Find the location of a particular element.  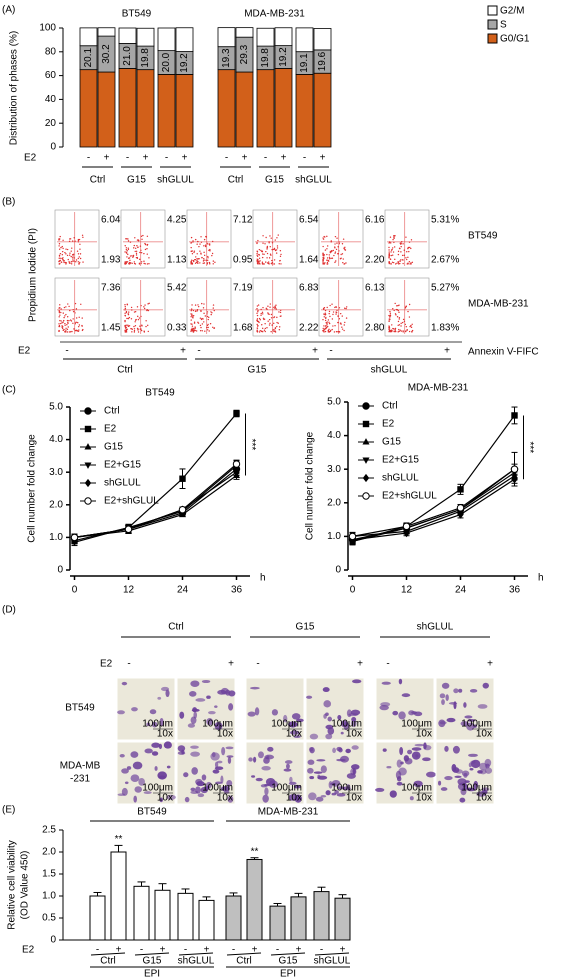

quadrant-percent: 7.19% is located at coordinates (247, 288).